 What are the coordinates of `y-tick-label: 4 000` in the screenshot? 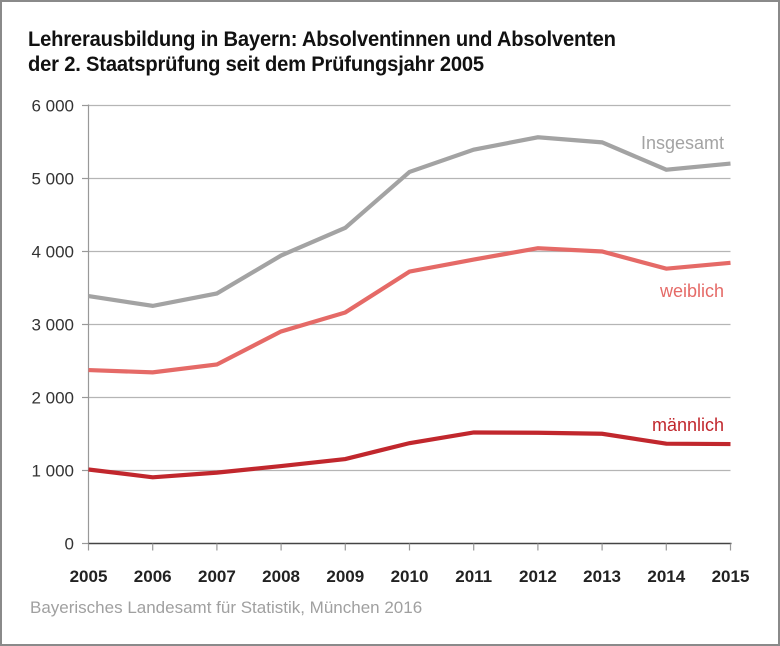 It's located at (52, 252).